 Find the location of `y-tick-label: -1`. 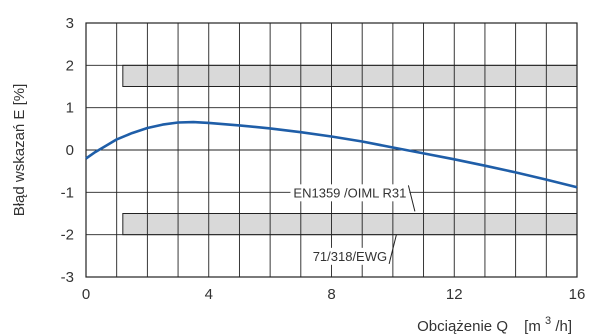

y-tick-label: -1 is located at coordinates (67, 192).